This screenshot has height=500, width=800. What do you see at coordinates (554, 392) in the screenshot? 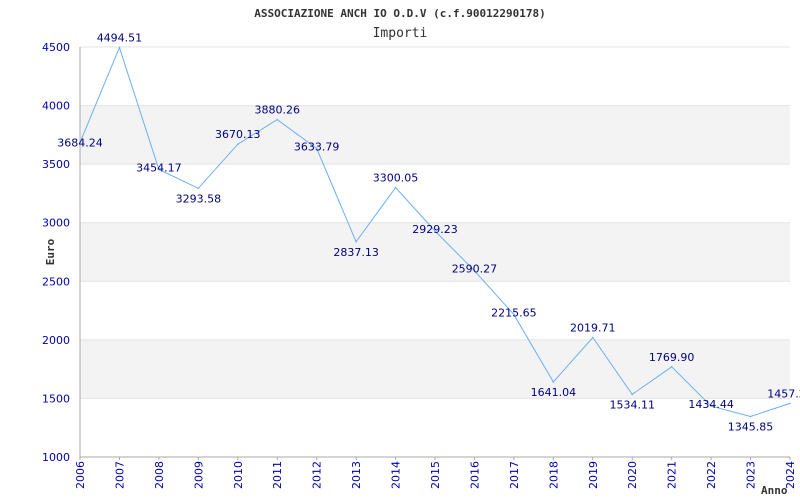
I see `data-label: 1641.04` at bounding box center [554, 392].